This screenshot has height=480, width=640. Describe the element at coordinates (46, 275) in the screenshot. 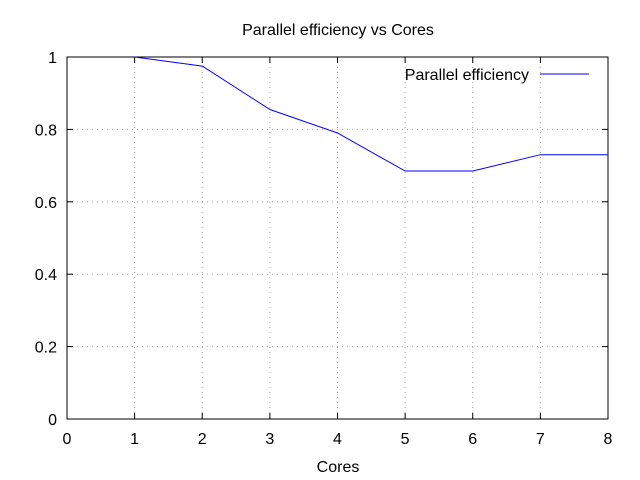

I see `y-tick-label: 0.4` at that location.